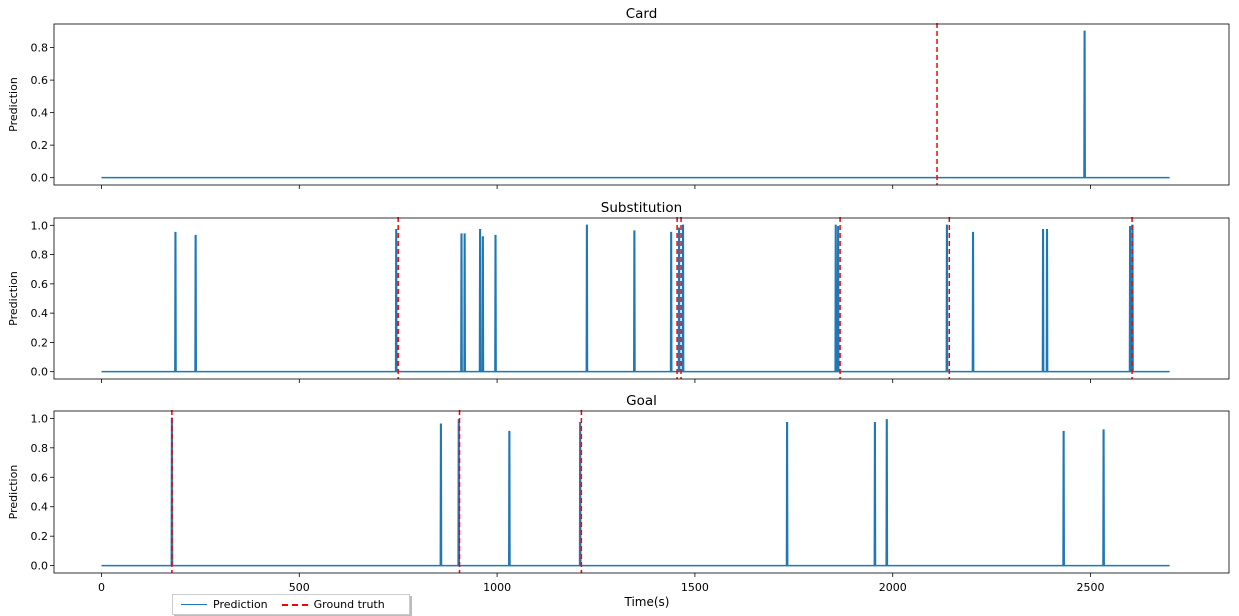 The height and width of the screenshot is (616, 1239). I want to click on panel-title: Substitution, so click(641, 208).